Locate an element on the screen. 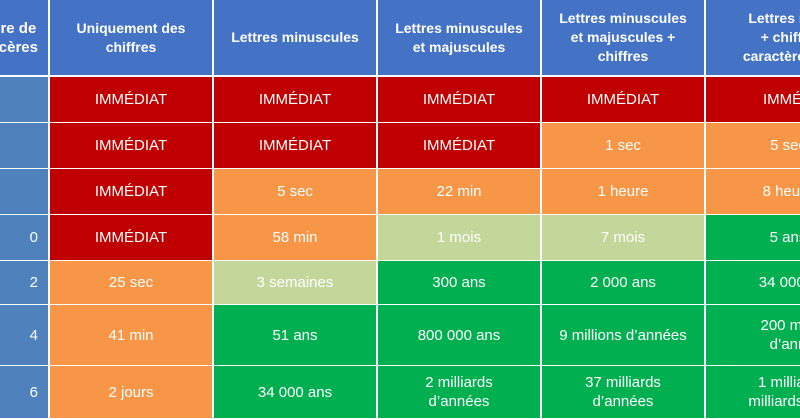 The width and height of the screenshot is (800, 419). table-cell: 2 jours is located at coordinates (131, 392).